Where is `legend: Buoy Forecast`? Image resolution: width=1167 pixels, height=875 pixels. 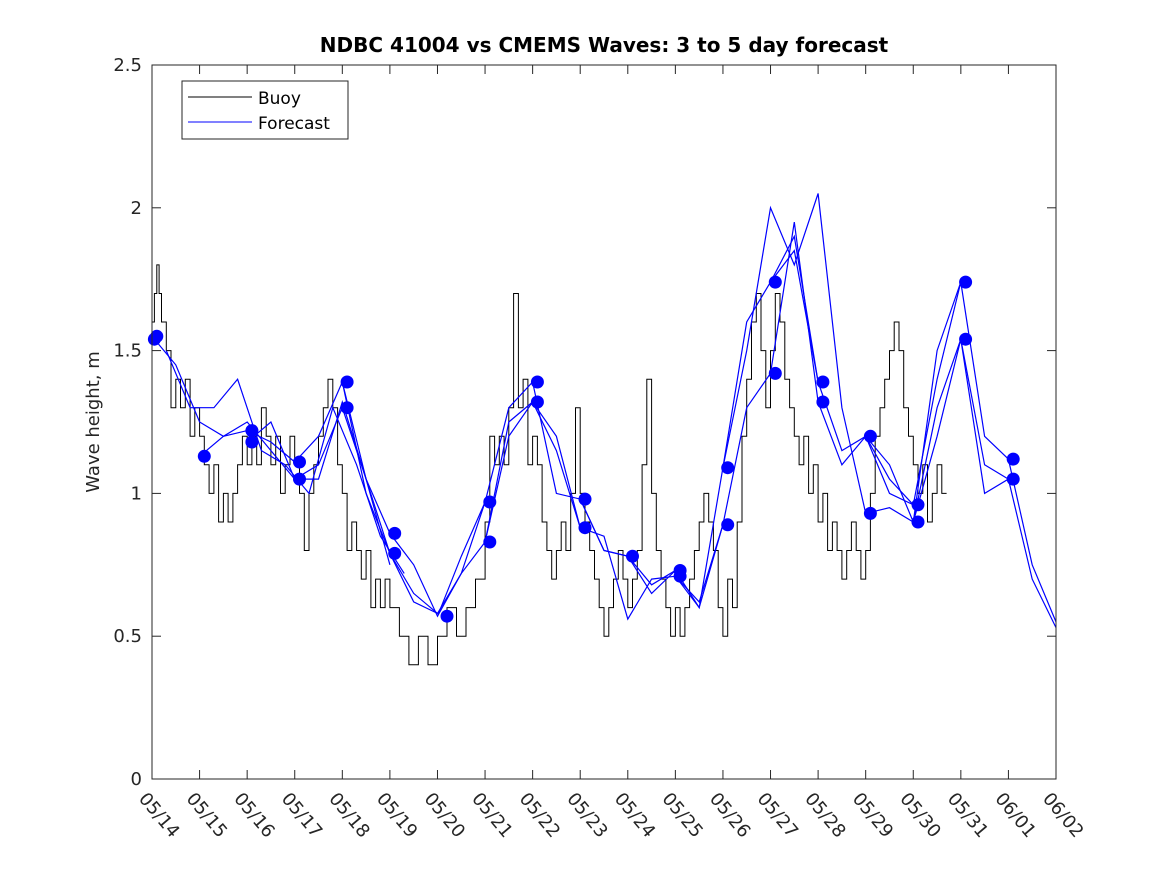 legend: Buoy Forecast is located at coordinates (265, 110).